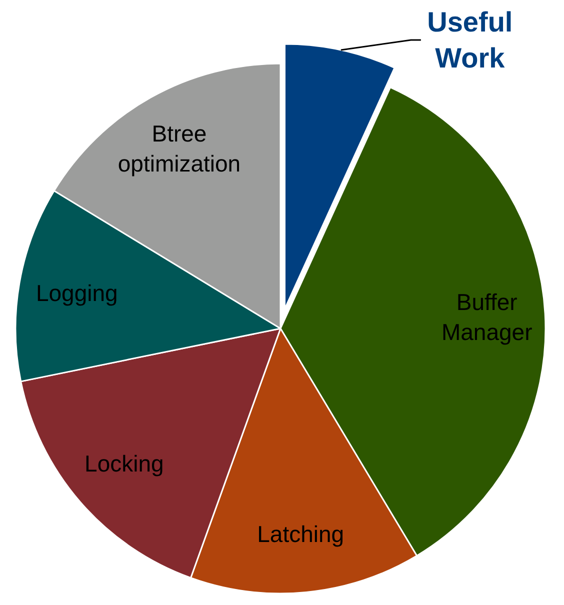 The image size is (564, 605). What do you see at coordinates (179, 148) in the screenshot?
I see `slice-label: Btree optimization` at bounding box center [179, 148].